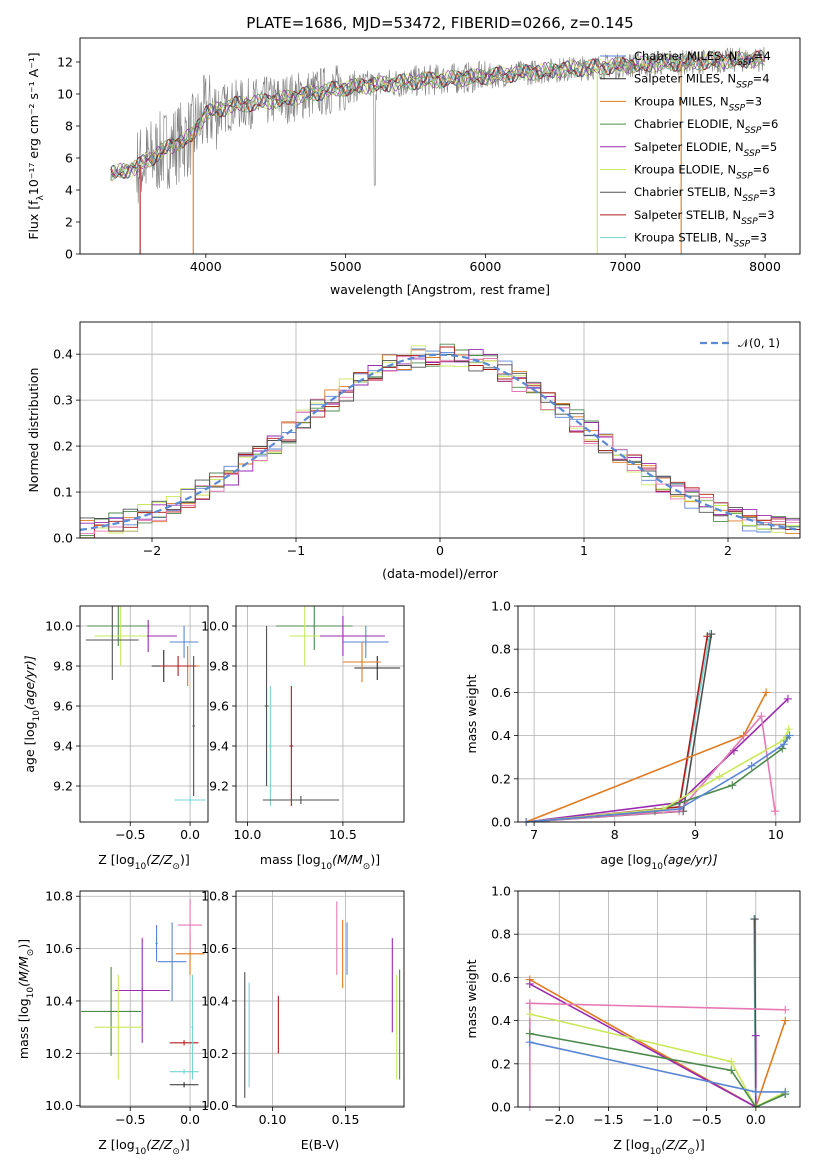 The image size is (819, 1170). Describe the element at coordinates (486, 266) in the screenshot. I see `x-tick-label: 6000` at that location.